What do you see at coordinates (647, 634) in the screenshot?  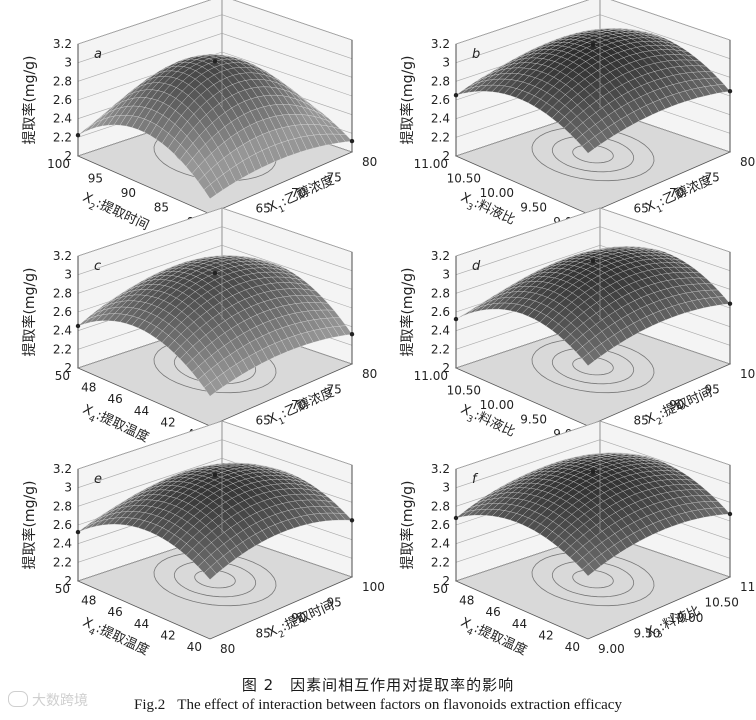 I see `right-axis-tick-label: 9.50` at bounding box center [647, 634].